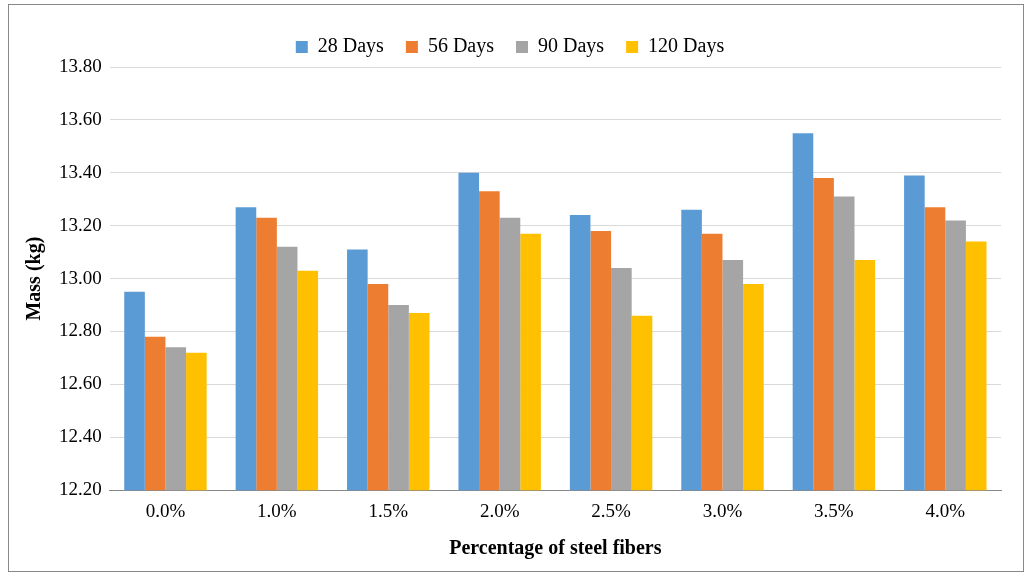  Describe the element at coordinates (80, 65) in the screenshot. I see `y-tick-label: 13.80` at that location.